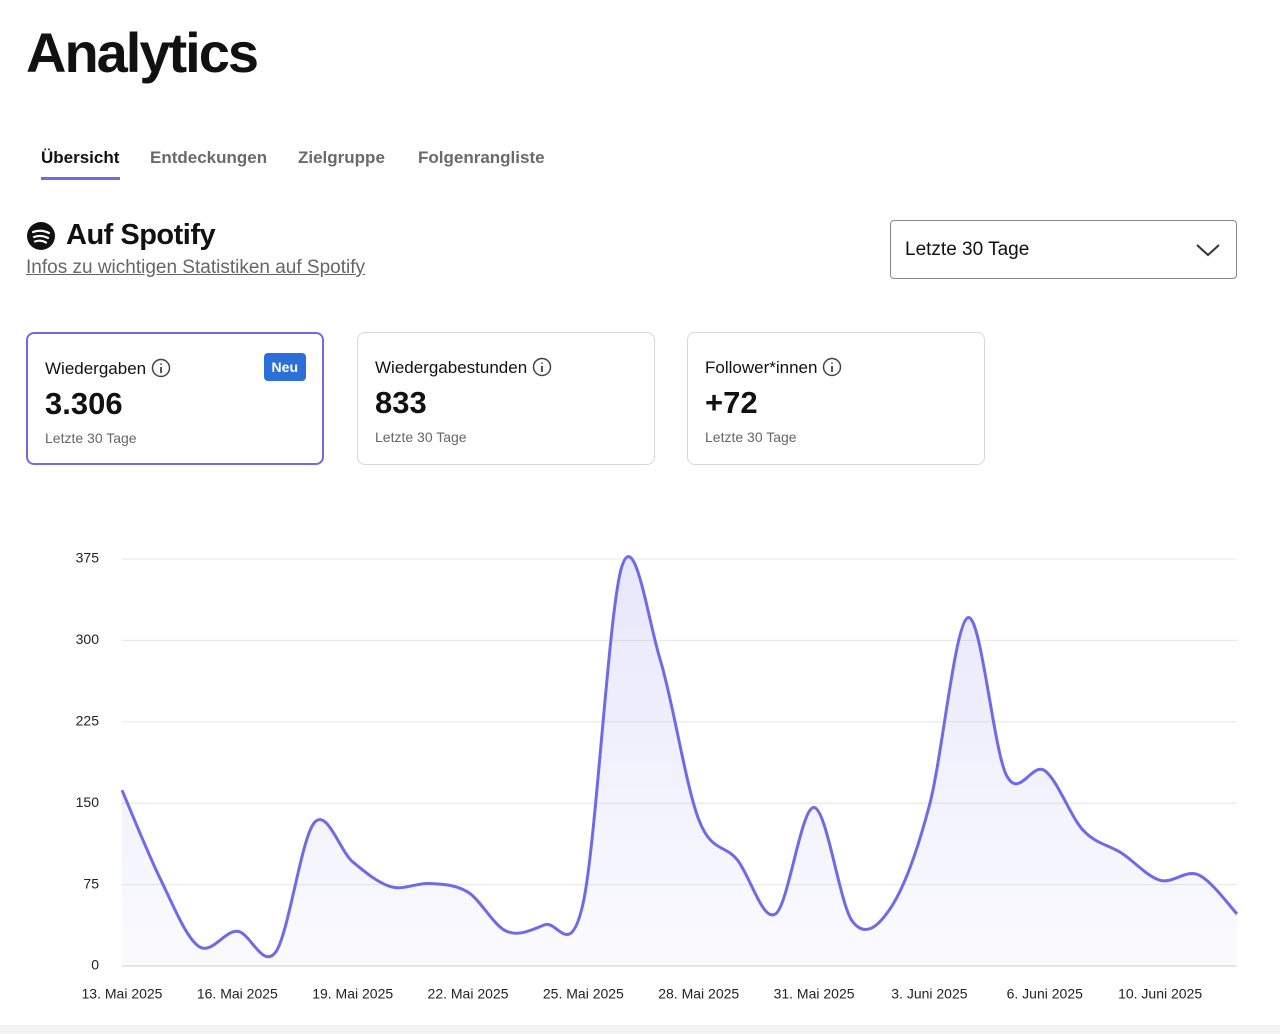 This screenshot has width=1280, height=1034. Describe the element at coordinates (141, 235) in the screenshot. I see `section-title: Auf Spotify` at that location.